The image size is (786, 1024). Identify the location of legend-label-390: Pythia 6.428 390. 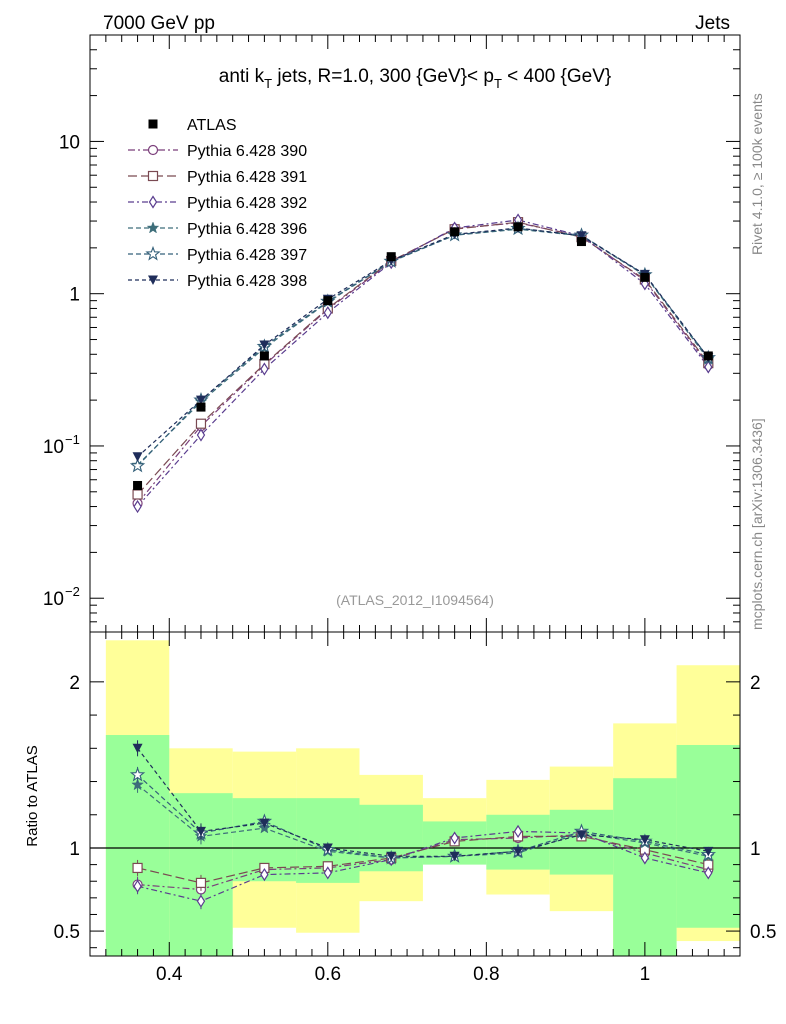
(247, 151).